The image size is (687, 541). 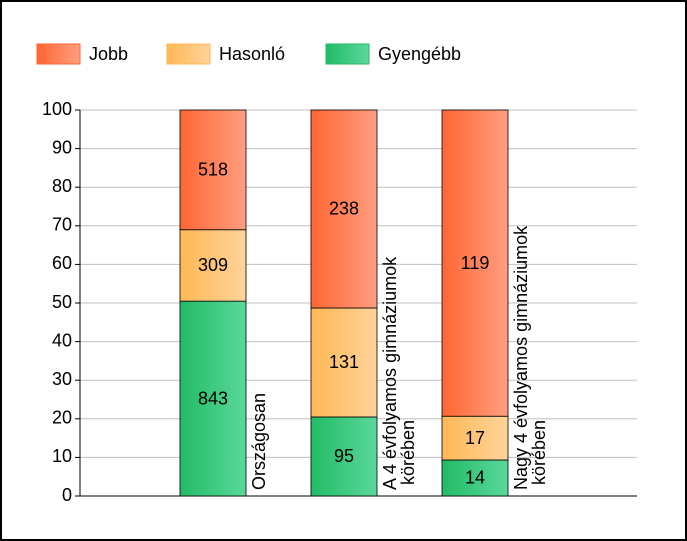 I want to click on data-label: 518, so click(x=213, y=170).